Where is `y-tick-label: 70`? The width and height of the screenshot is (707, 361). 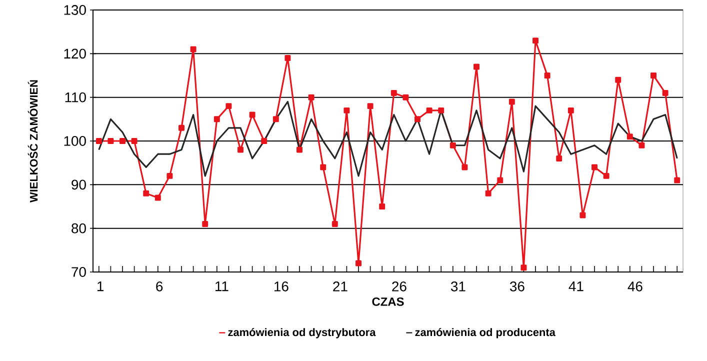 y-tick-label: 70 is located at coordinates (79, 272).